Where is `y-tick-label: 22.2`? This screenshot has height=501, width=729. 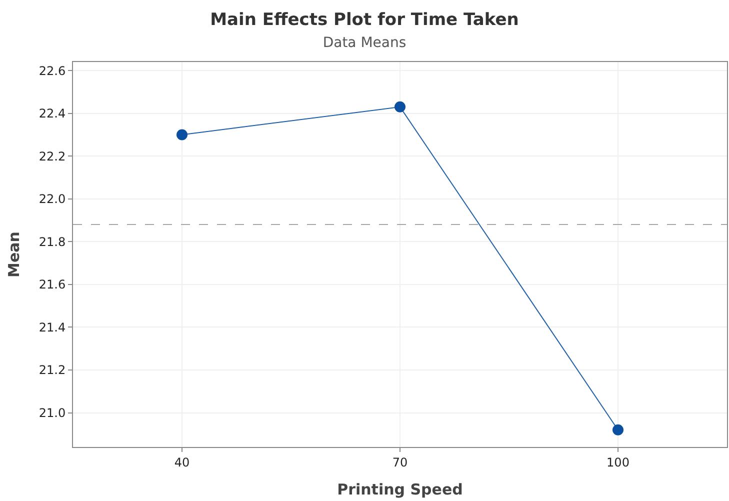
y-tick-label: 22.2 is located at coordinates (52, 156).